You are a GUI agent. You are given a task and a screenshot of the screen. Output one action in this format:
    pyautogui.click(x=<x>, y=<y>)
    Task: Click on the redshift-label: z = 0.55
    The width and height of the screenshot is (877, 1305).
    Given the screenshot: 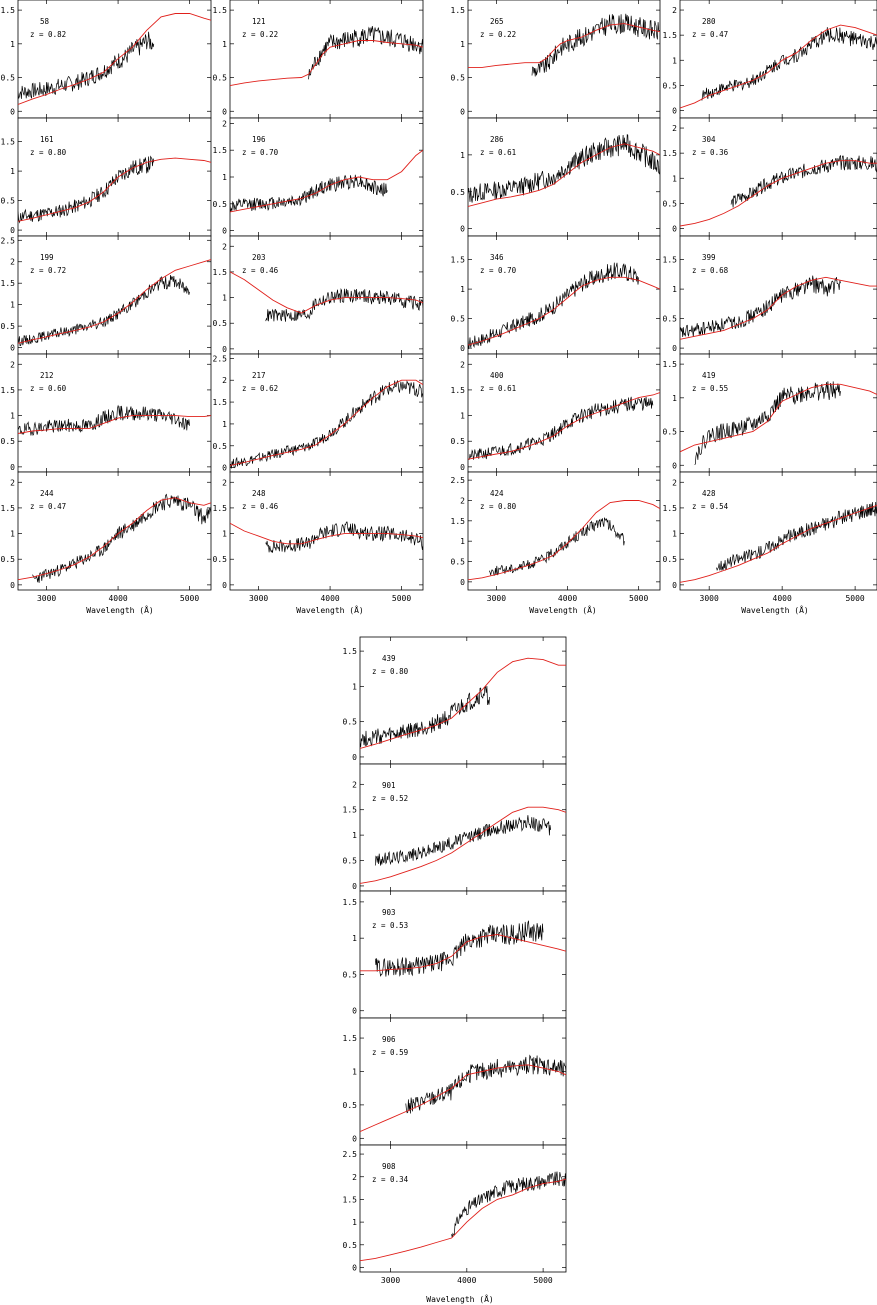 What is the action you would take?
    pyautogui.click(x=710, y=388)
    